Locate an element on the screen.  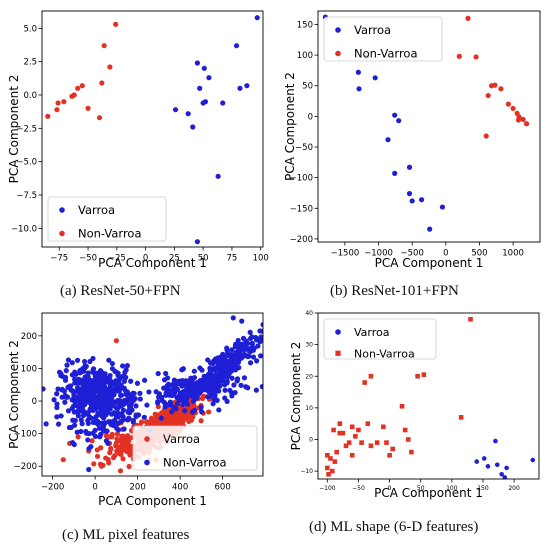
x-tick-label: 1000 is located at coordinates (513, 254).